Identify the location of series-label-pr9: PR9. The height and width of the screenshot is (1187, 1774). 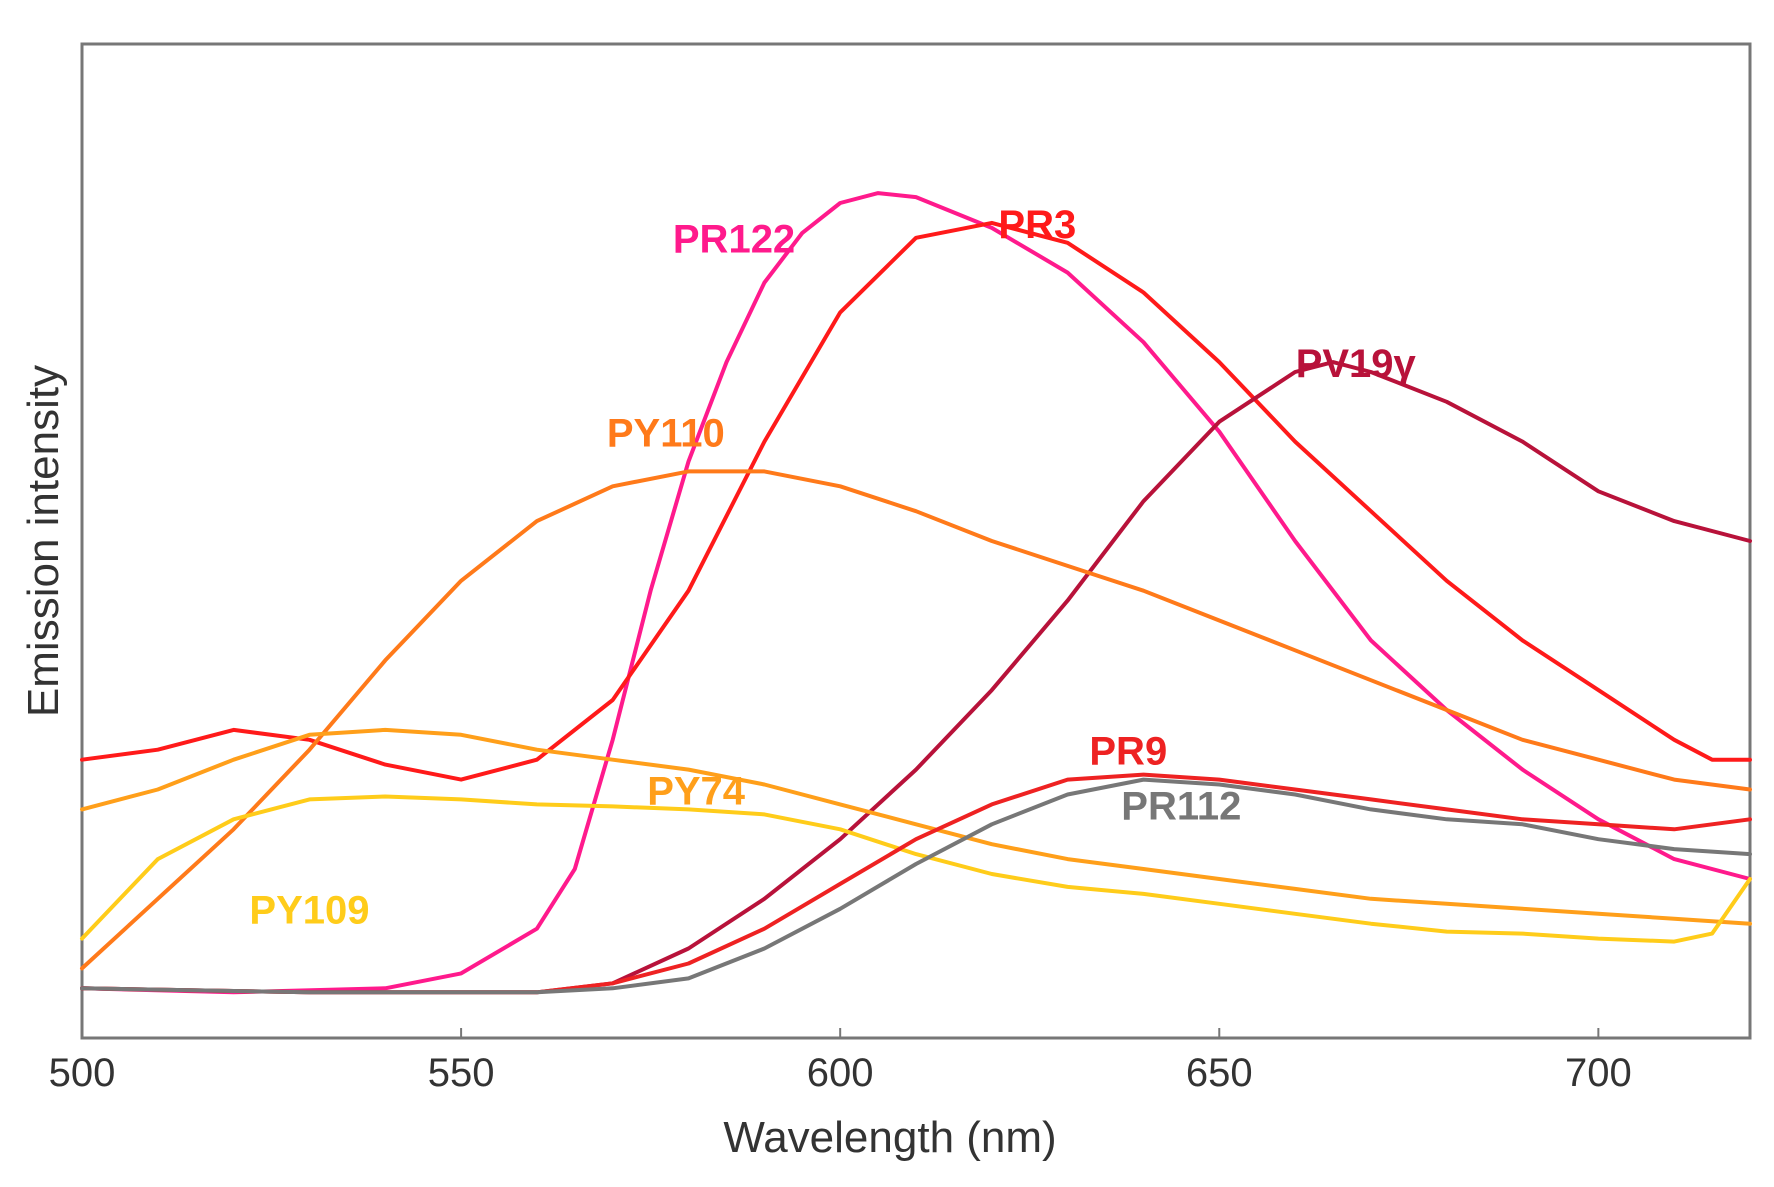
(1128, 752).